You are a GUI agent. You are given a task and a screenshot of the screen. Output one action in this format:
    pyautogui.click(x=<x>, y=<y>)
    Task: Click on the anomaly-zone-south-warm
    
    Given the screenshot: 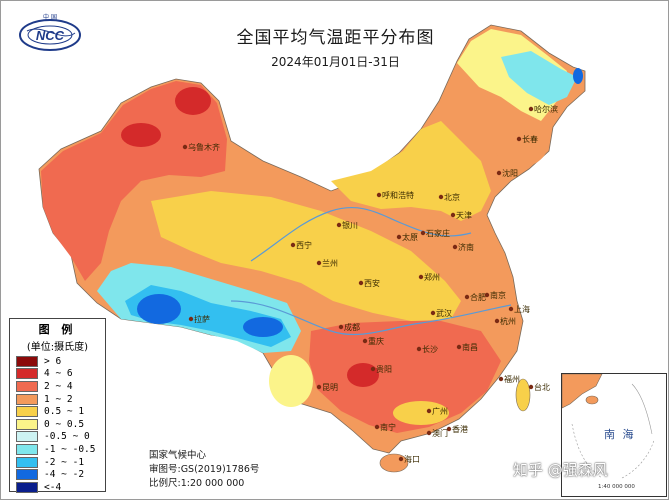 What is the action you would take?
    pyautogui.click(x=405, y=377)
    